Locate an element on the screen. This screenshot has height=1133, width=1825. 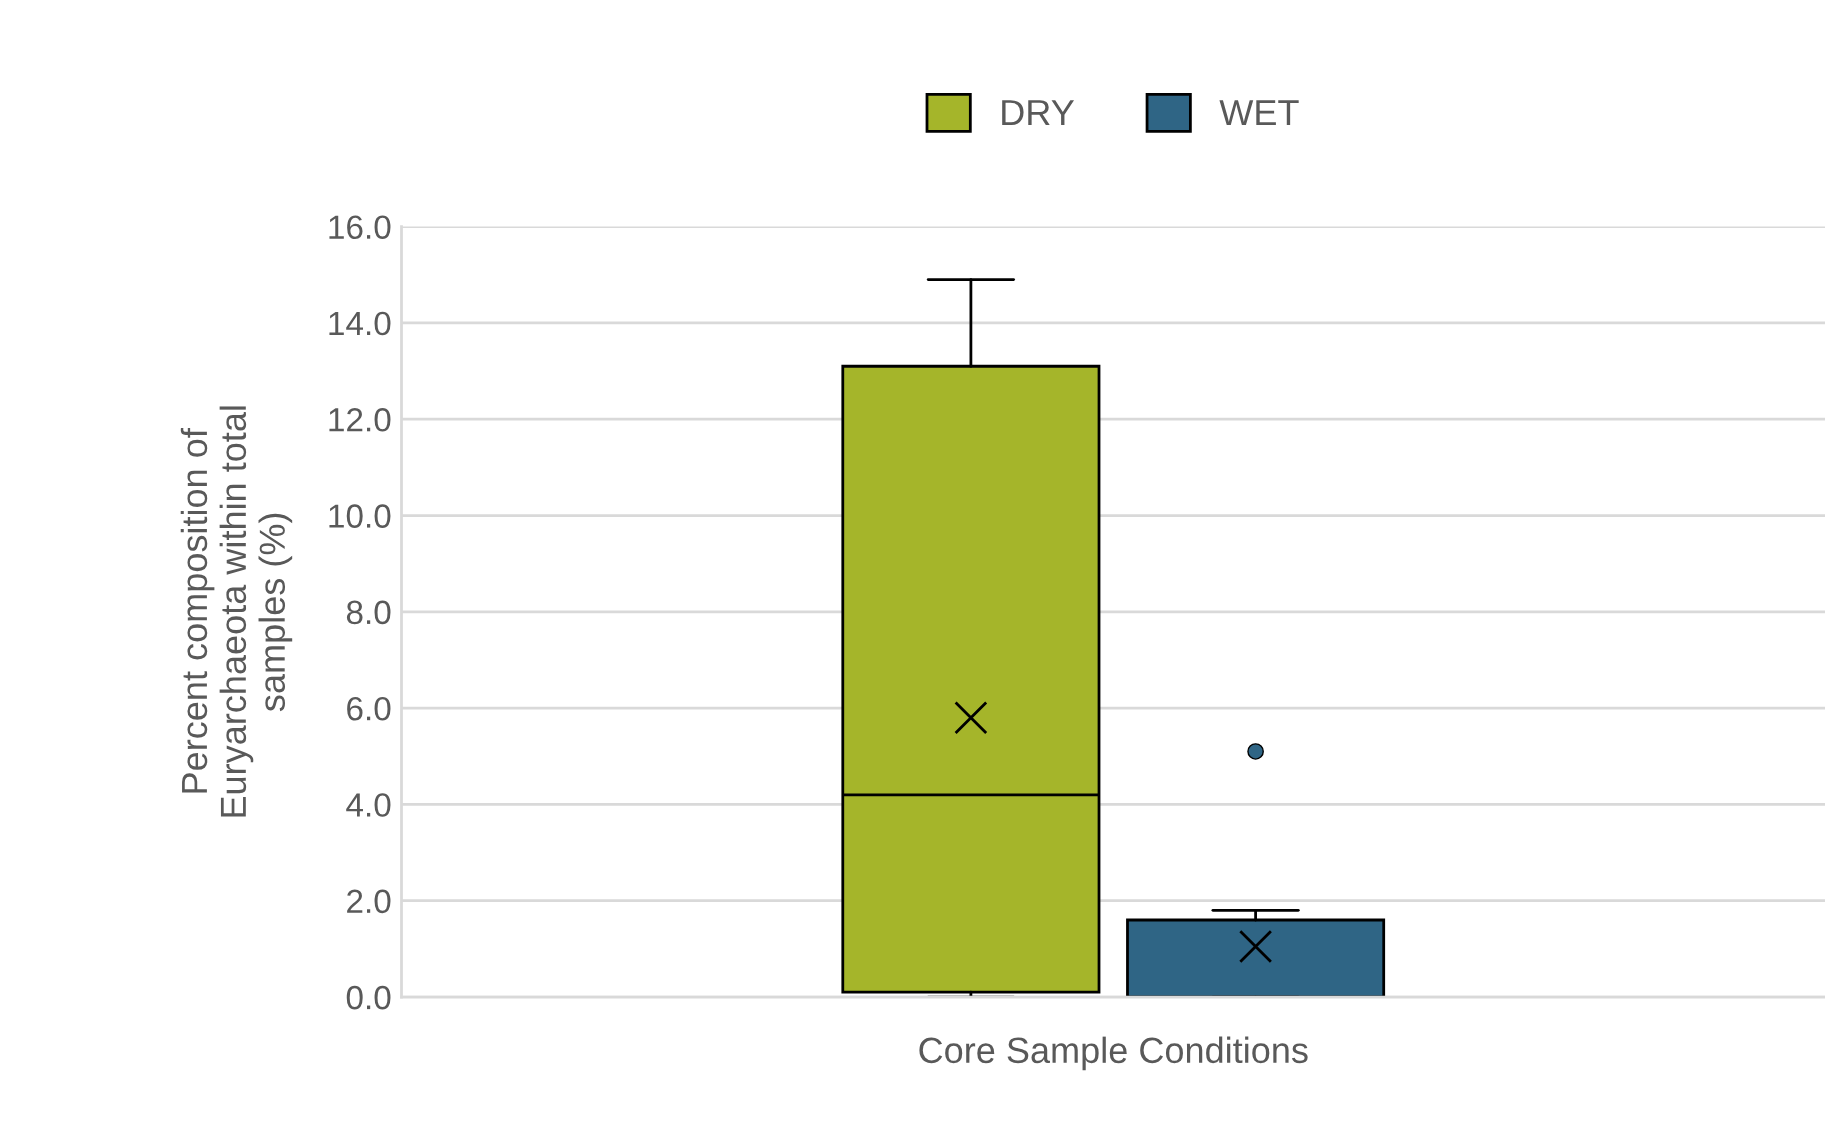
legend-label: DRY is located at coordinates (1038, 112).